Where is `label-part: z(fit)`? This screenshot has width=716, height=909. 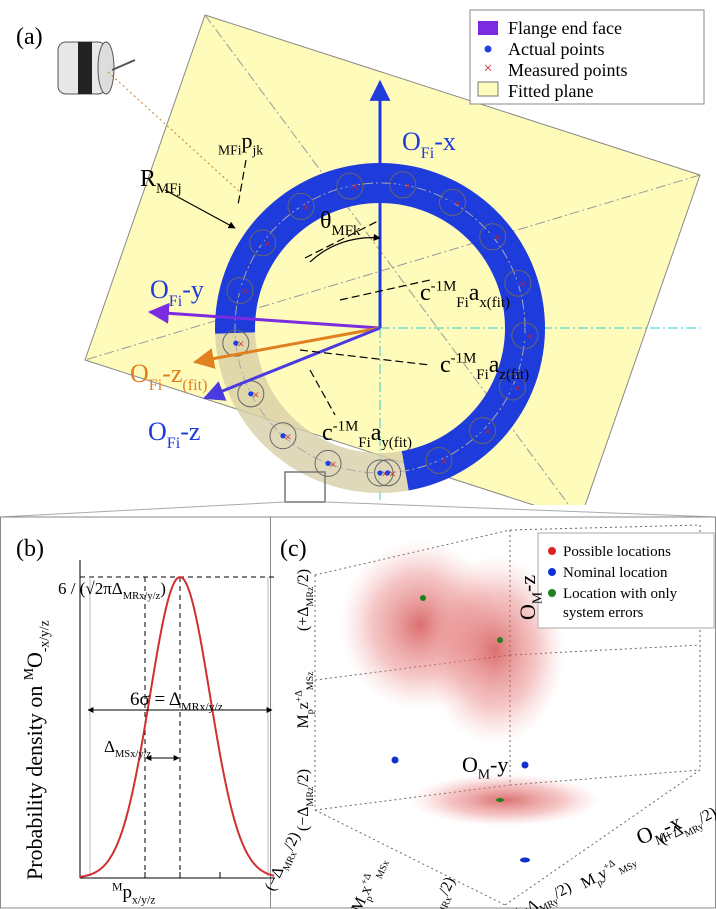 label-part: z(fit) is located at coordinates (514, 375).